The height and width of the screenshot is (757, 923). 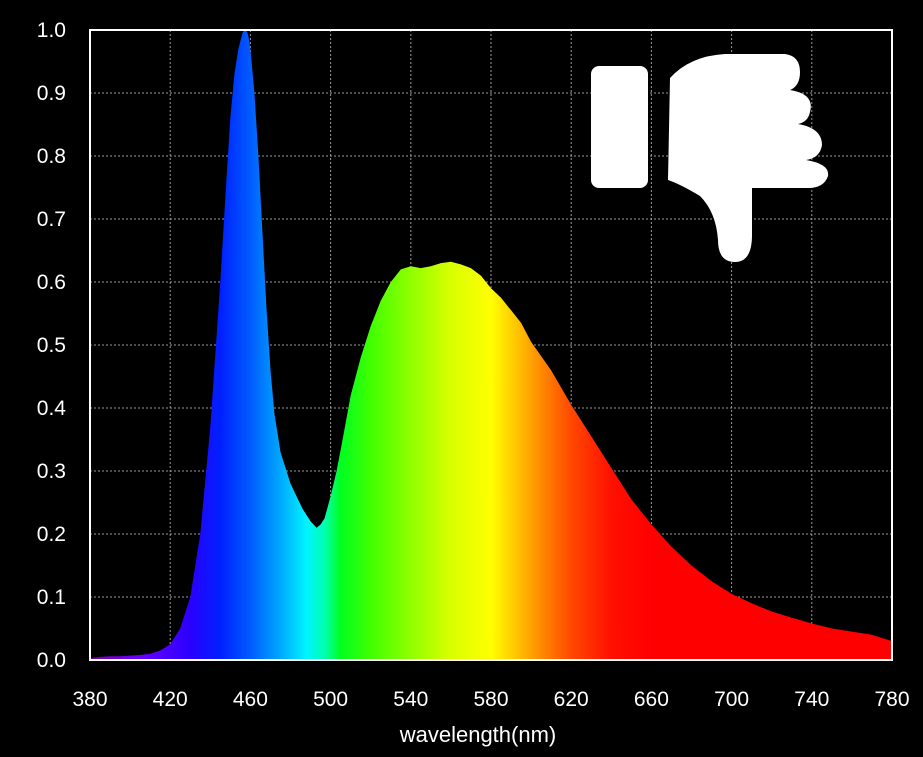 What do you see at coordinates (89, 699) in the screenshot?
I see `x-tick-label: 380` at bounding box center [89, 699].